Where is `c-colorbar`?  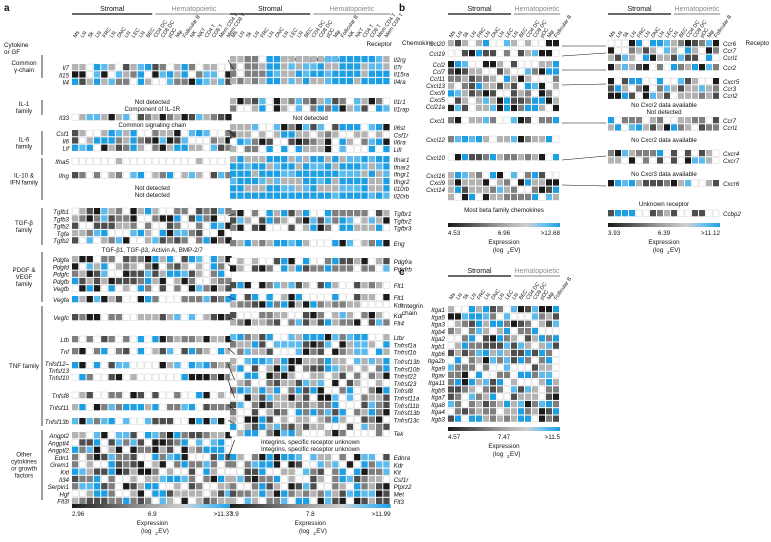 c-colorbar is located at coordinates (504, 429).